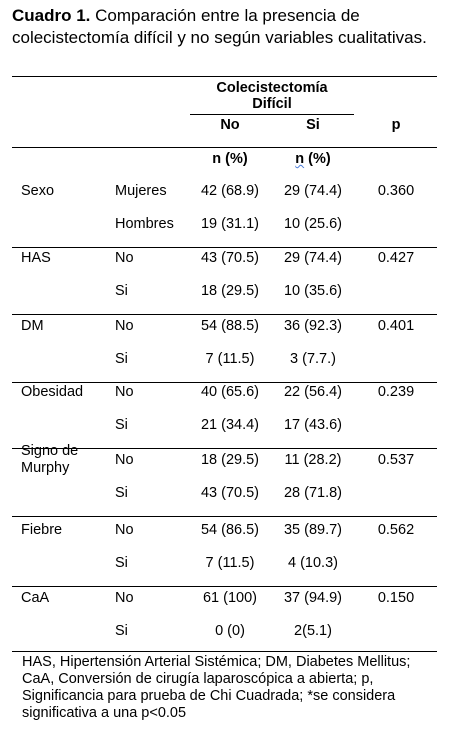 This screenshot has width=455, height=737. Describe the element at coordinates (141, 191) in the screenshot. I see `cell-category: Mujeres` at that location.